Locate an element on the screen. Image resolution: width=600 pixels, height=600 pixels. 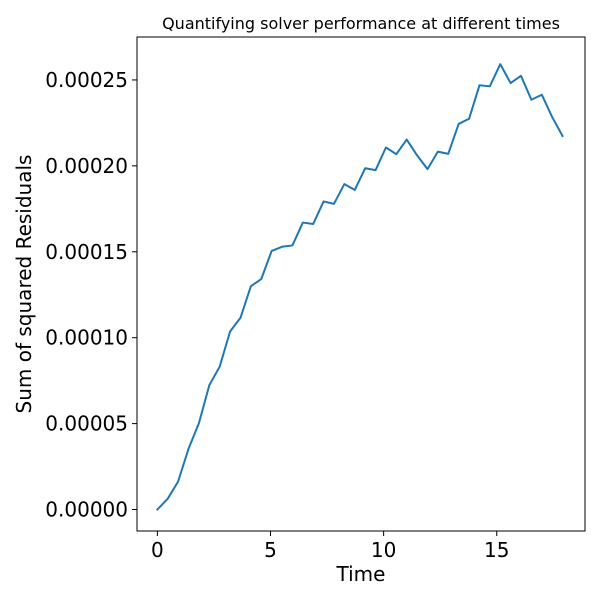
y-axis-label: Sum of squared Residuals is located at coordinates (24, 284).